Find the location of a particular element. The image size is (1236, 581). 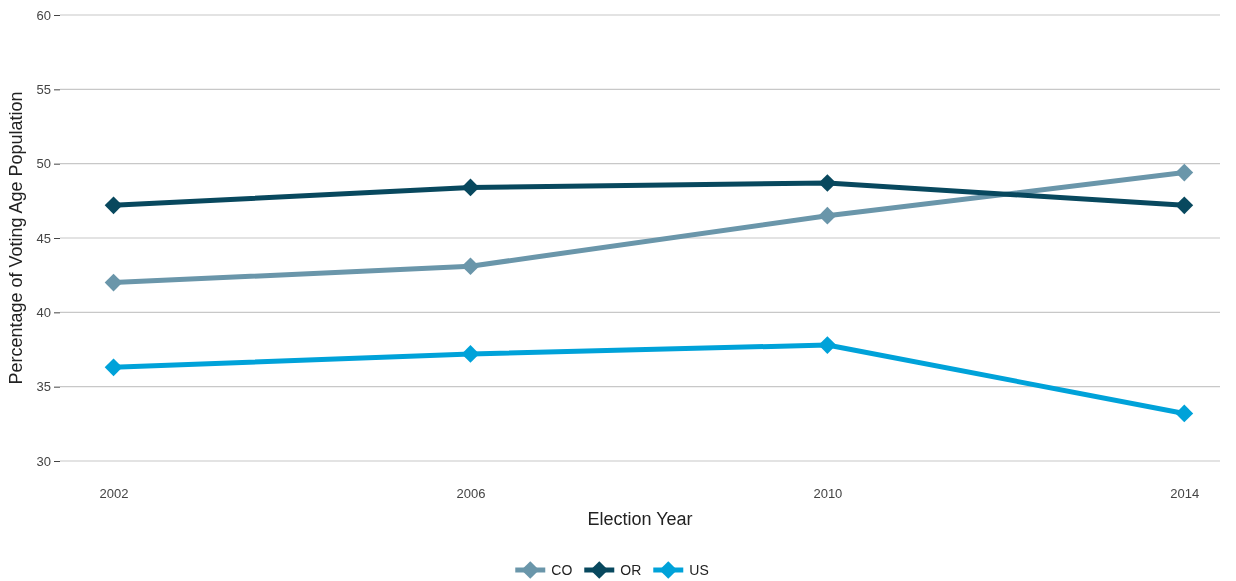

y-tick-label: 30 is located at coordinates (43, 461).